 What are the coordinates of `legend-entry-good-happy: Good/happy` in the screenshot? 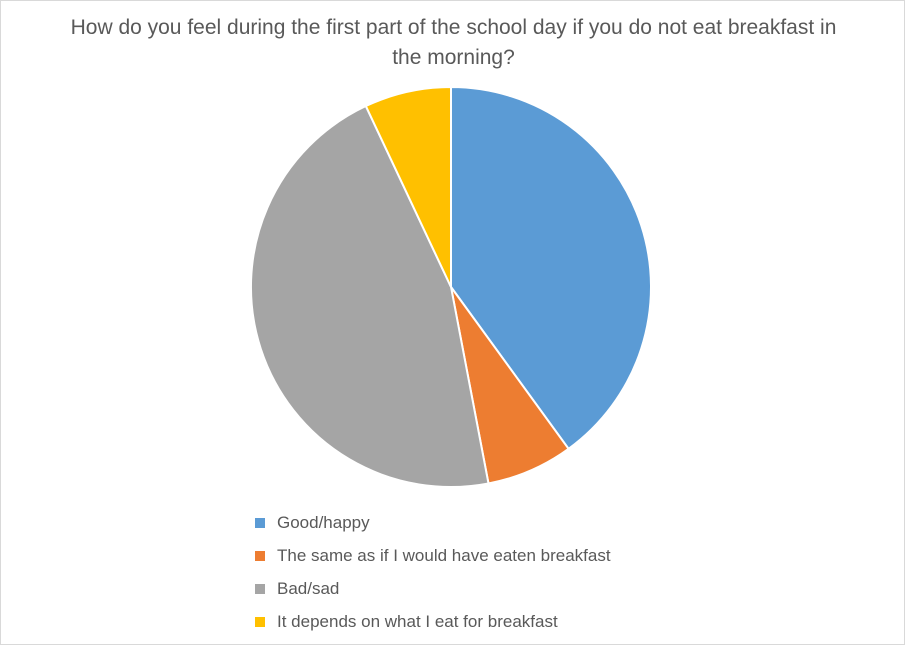 It's located at (433, 522).